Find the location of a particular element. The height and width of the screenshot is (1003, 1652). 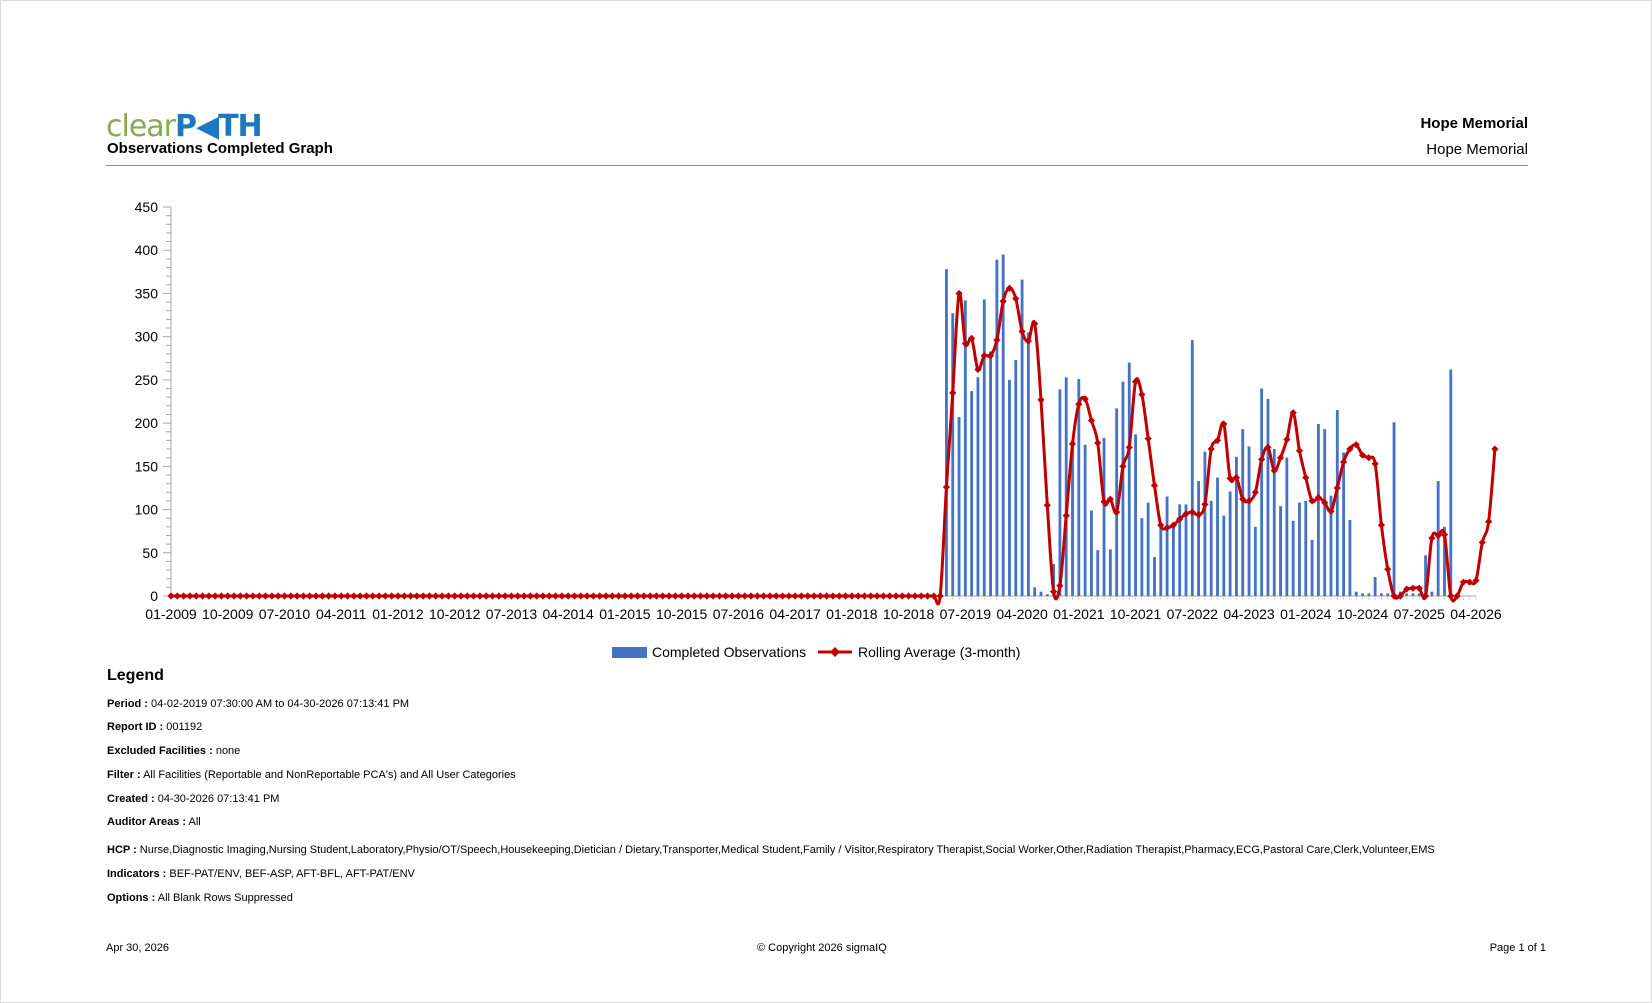

legend-title: Legend is located at coordinates (135, 675).